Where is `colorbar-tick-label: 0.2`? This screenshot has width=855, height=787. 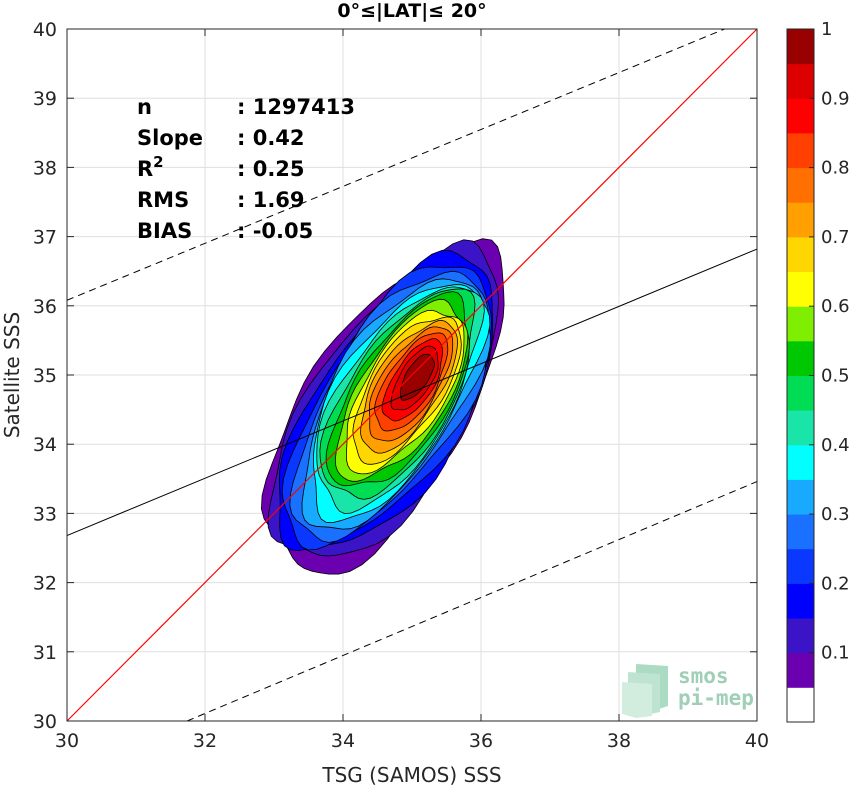
colorbar-tick-label: 0.2 is located at coordinates (835, 583).